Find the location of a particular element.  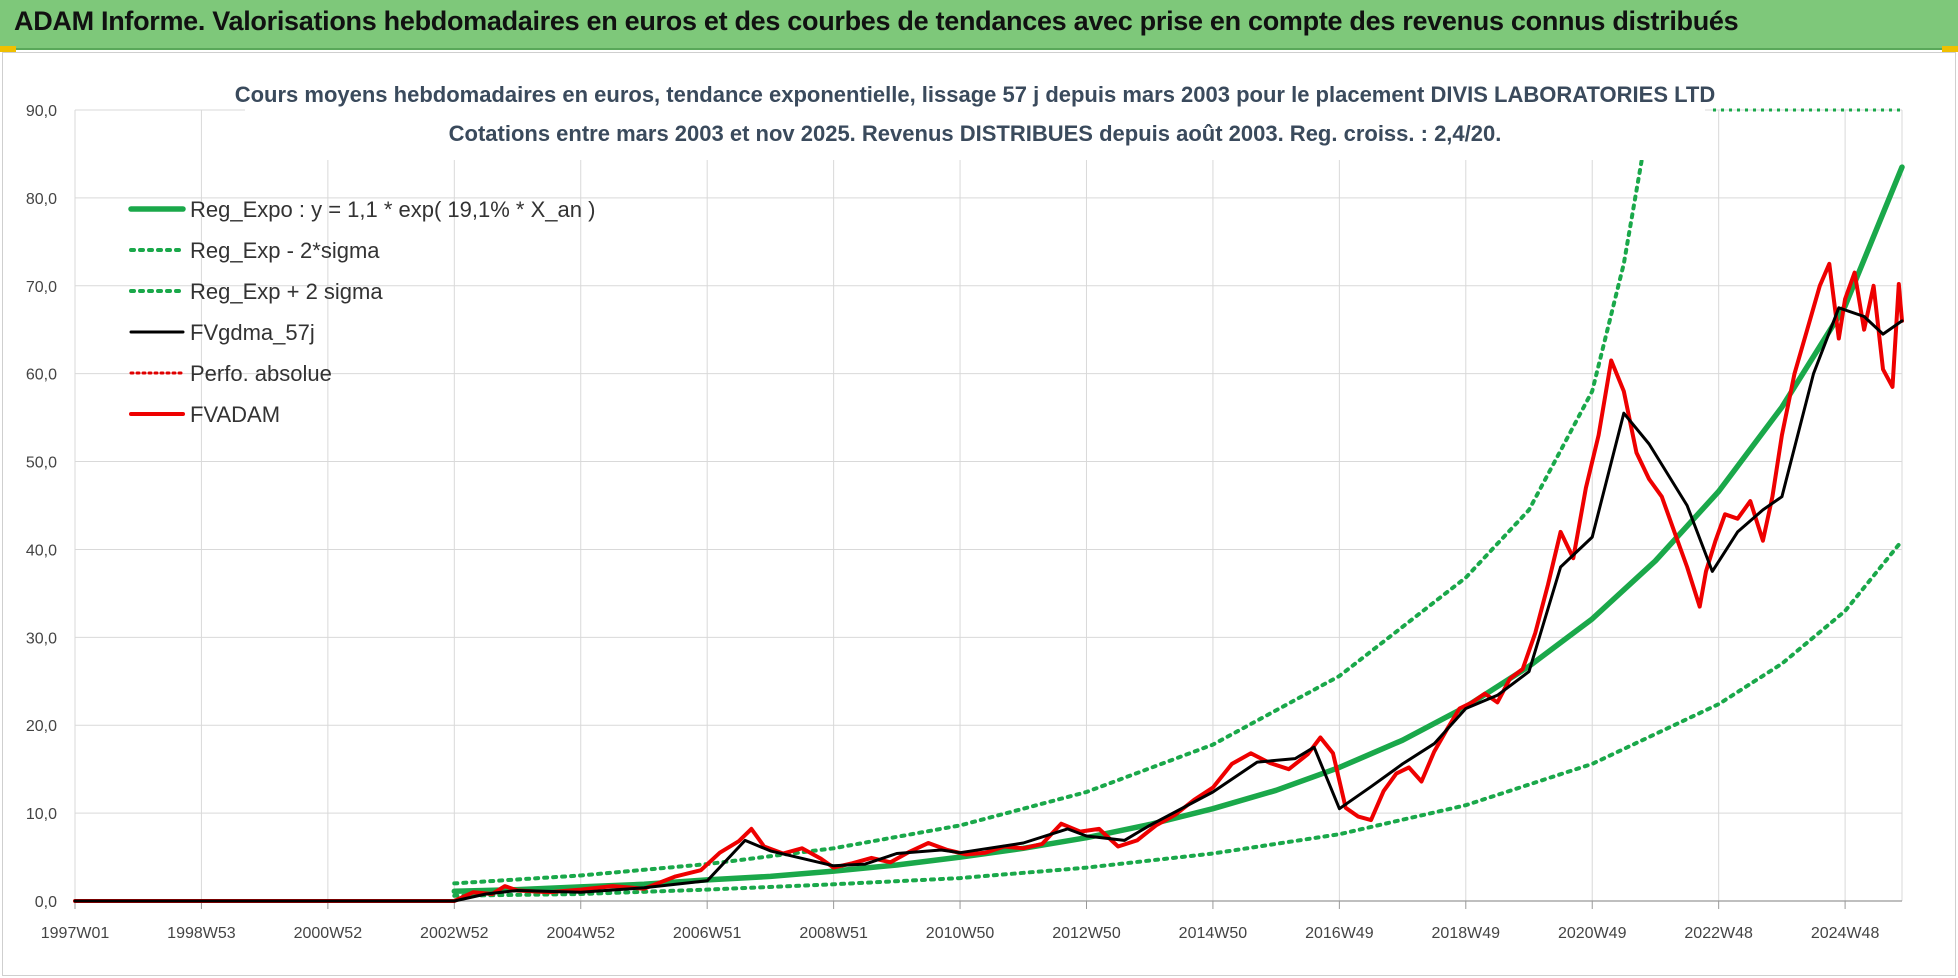

y-tick-label: 80,0 is located at coordinates (41, 199).